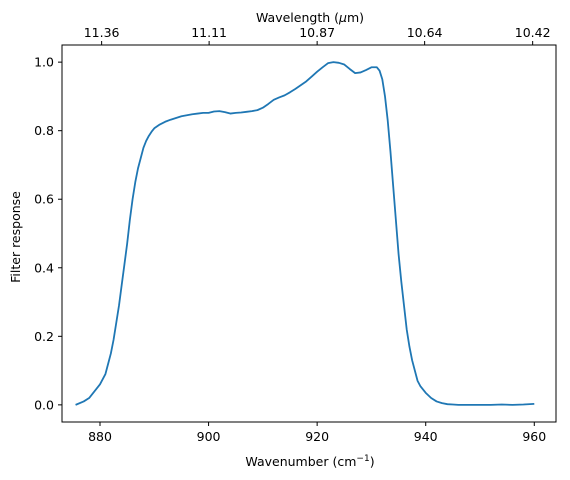 Image resolution: width=570 pixels, height=480 pixels. What do you see at coordinates (44, 336) in the screenshot?
I see `y-tick-label: 0.2` at bounding box center [44, 336].